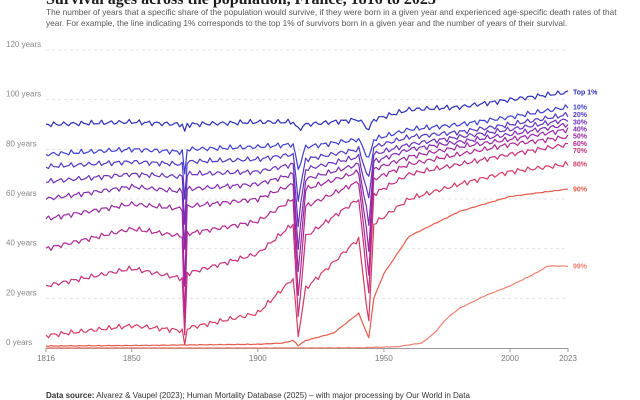  I want to click on data-source-label: Data source:, so click(70, 395).